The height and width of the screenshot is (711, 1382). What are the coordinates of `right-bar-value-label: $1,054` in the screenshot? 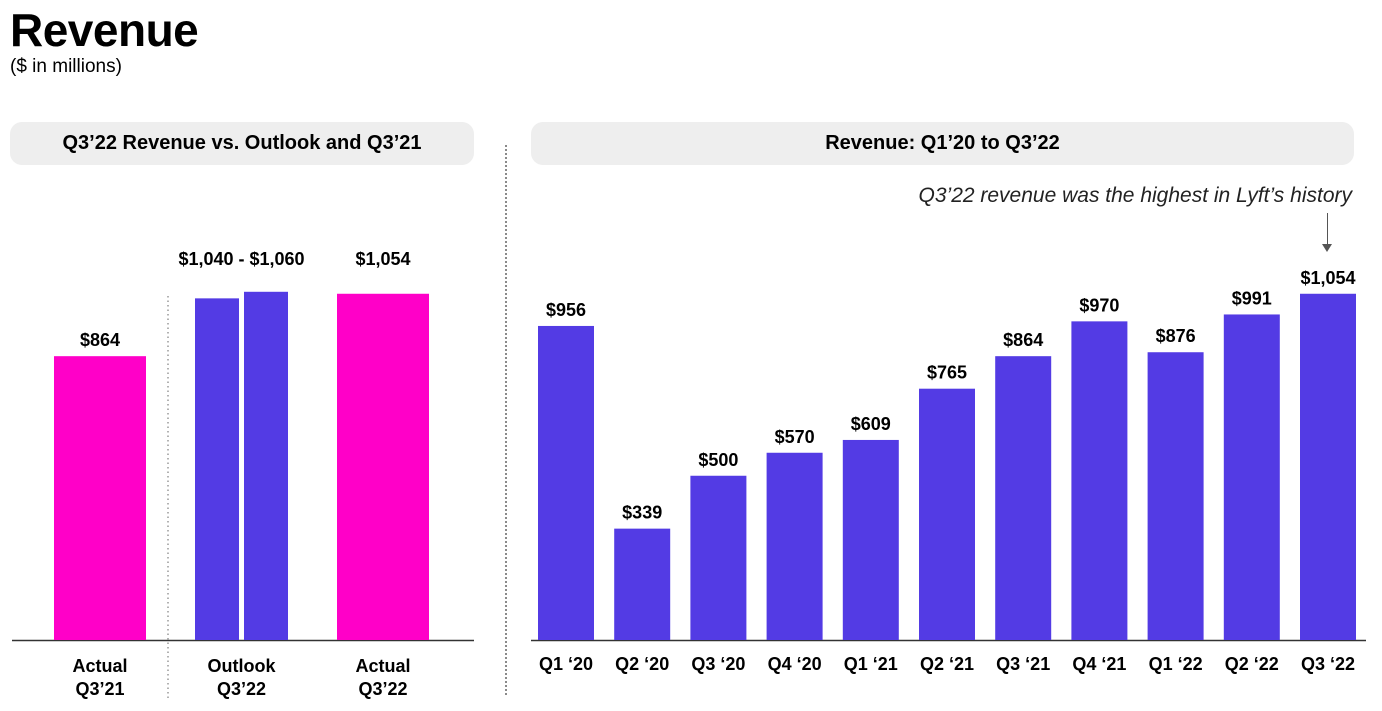 It's located at (1327, 278).